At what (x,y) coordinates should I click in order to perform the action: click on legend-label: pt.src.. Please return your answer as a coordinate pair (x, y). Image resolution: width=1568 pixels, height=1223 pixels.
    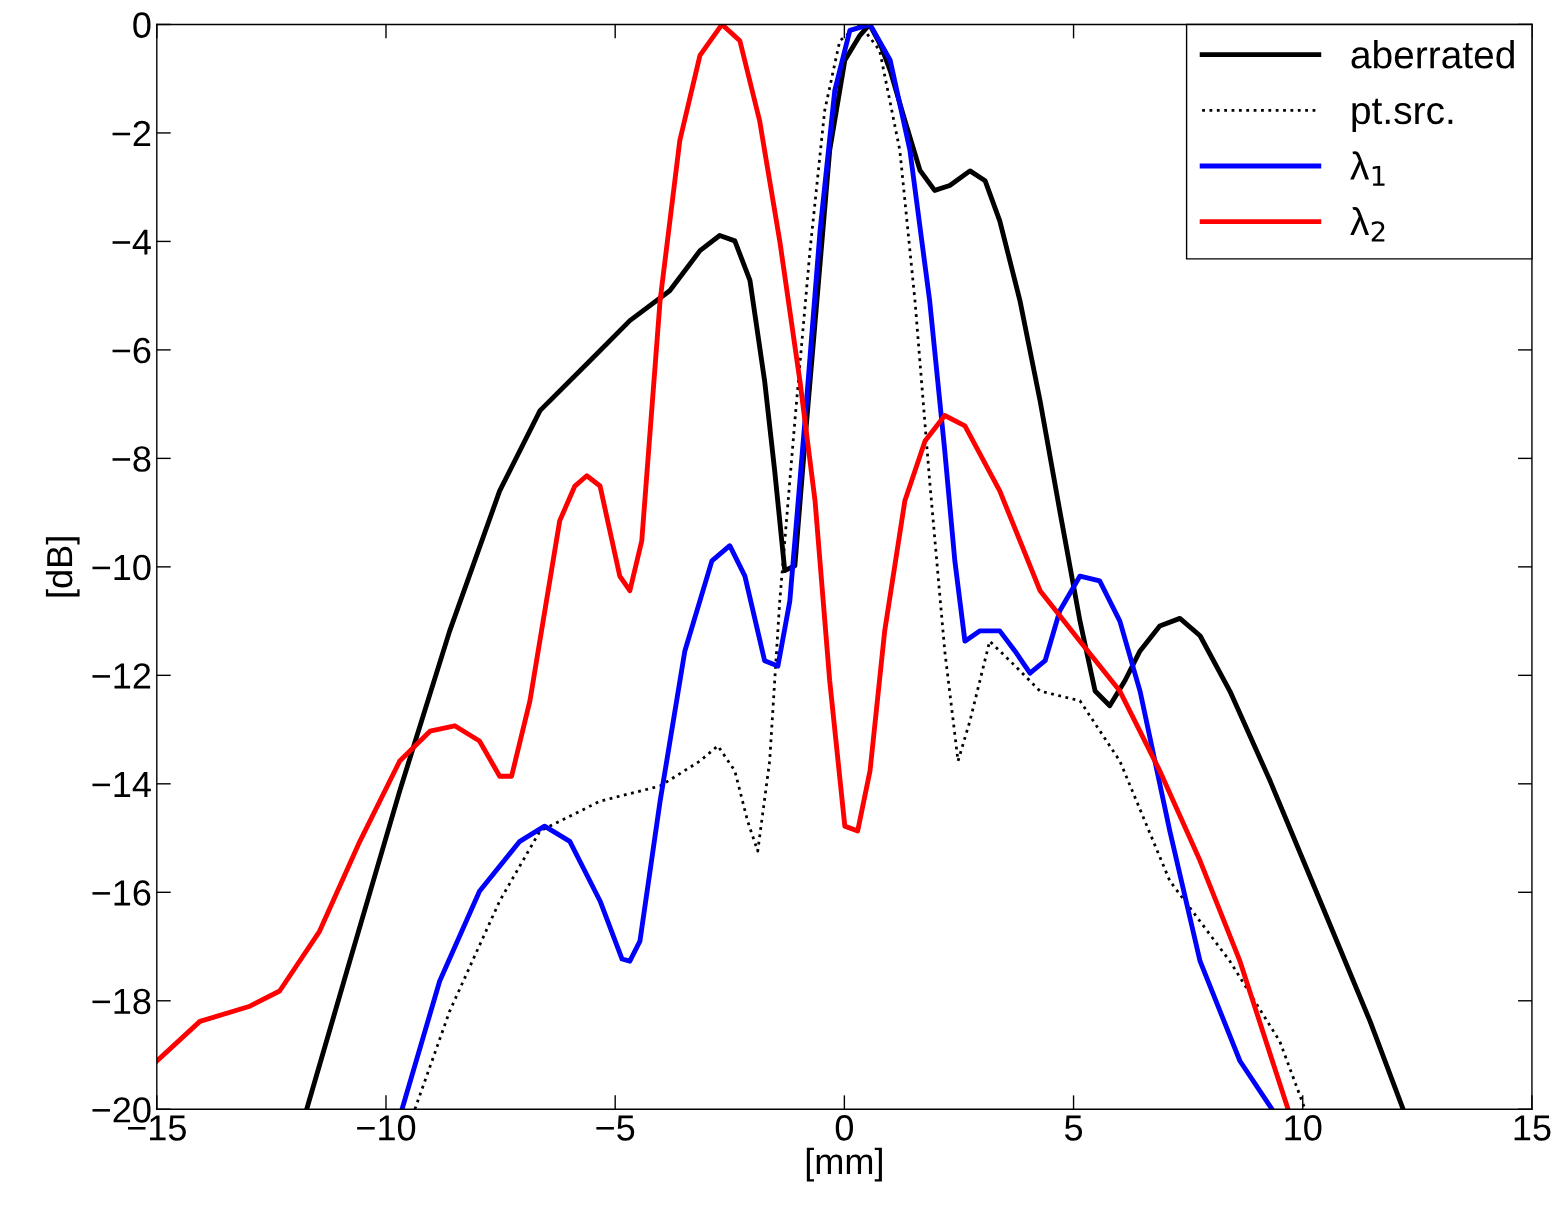
    Looking at the image, I should click on (1402, 115).